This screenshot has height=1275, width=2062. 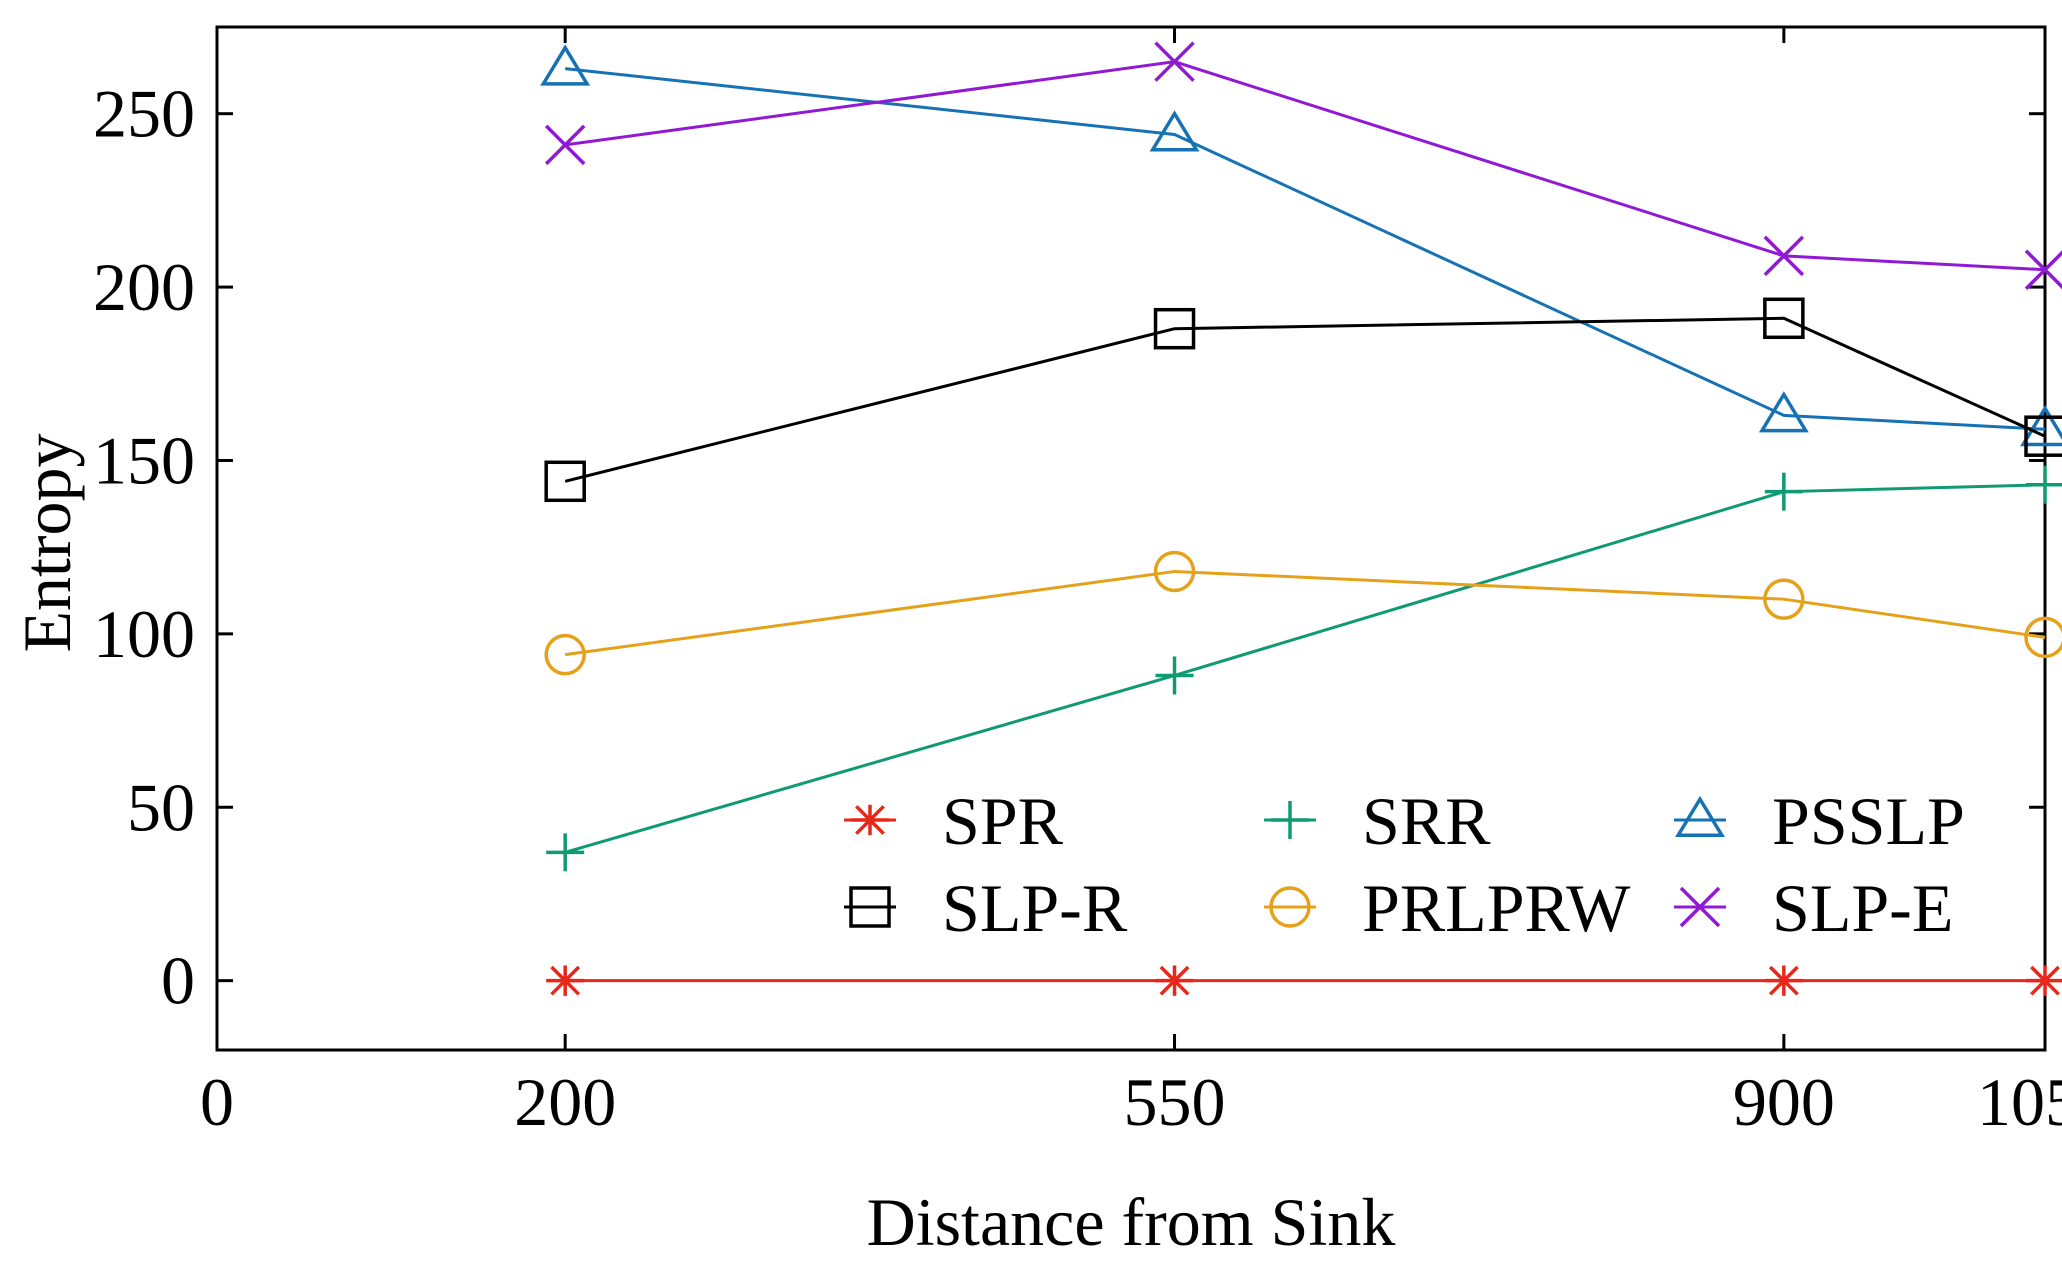 I want to click on x-tick-label: 550, so click(x=1175, y=1102).